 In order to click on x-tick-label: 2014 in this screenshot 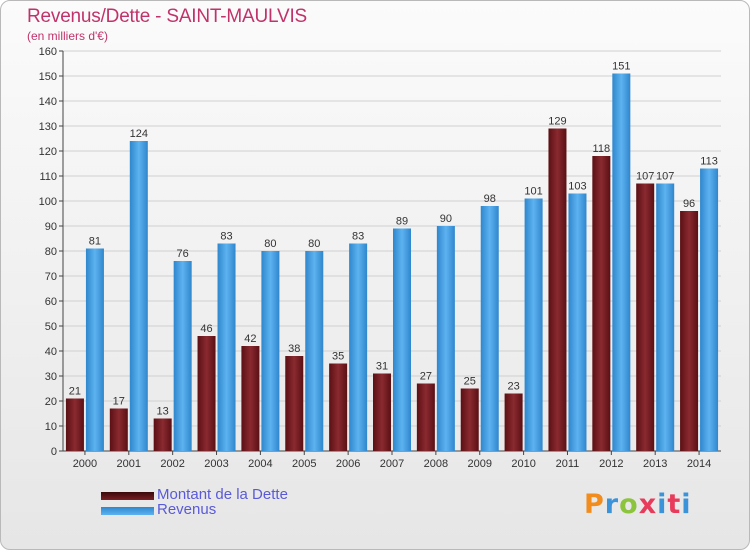, I will do `click(699, 464)`.